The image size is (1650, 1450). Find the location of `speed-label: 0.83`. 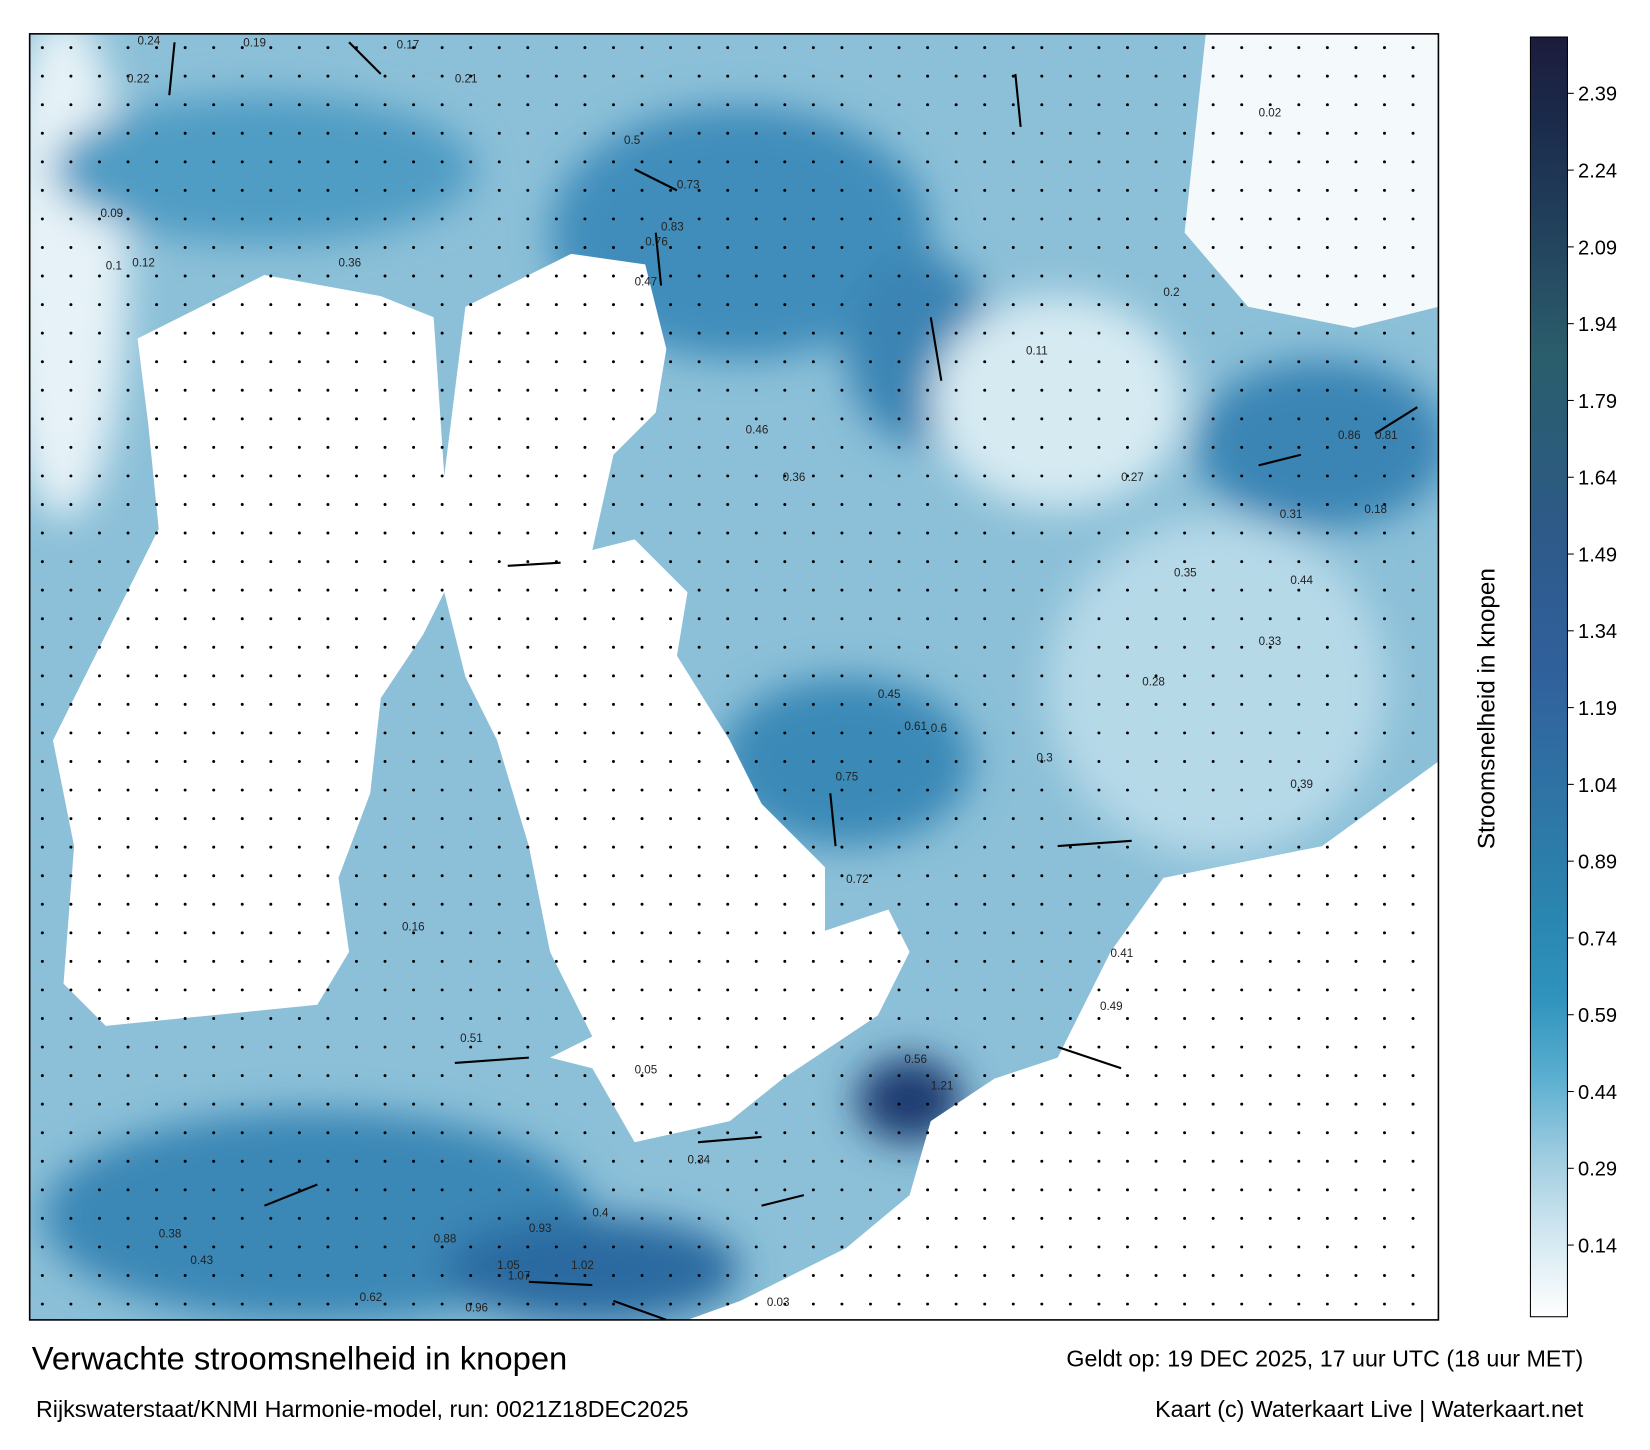

speed-label: 0.83 is located at coordinates (672, 227).